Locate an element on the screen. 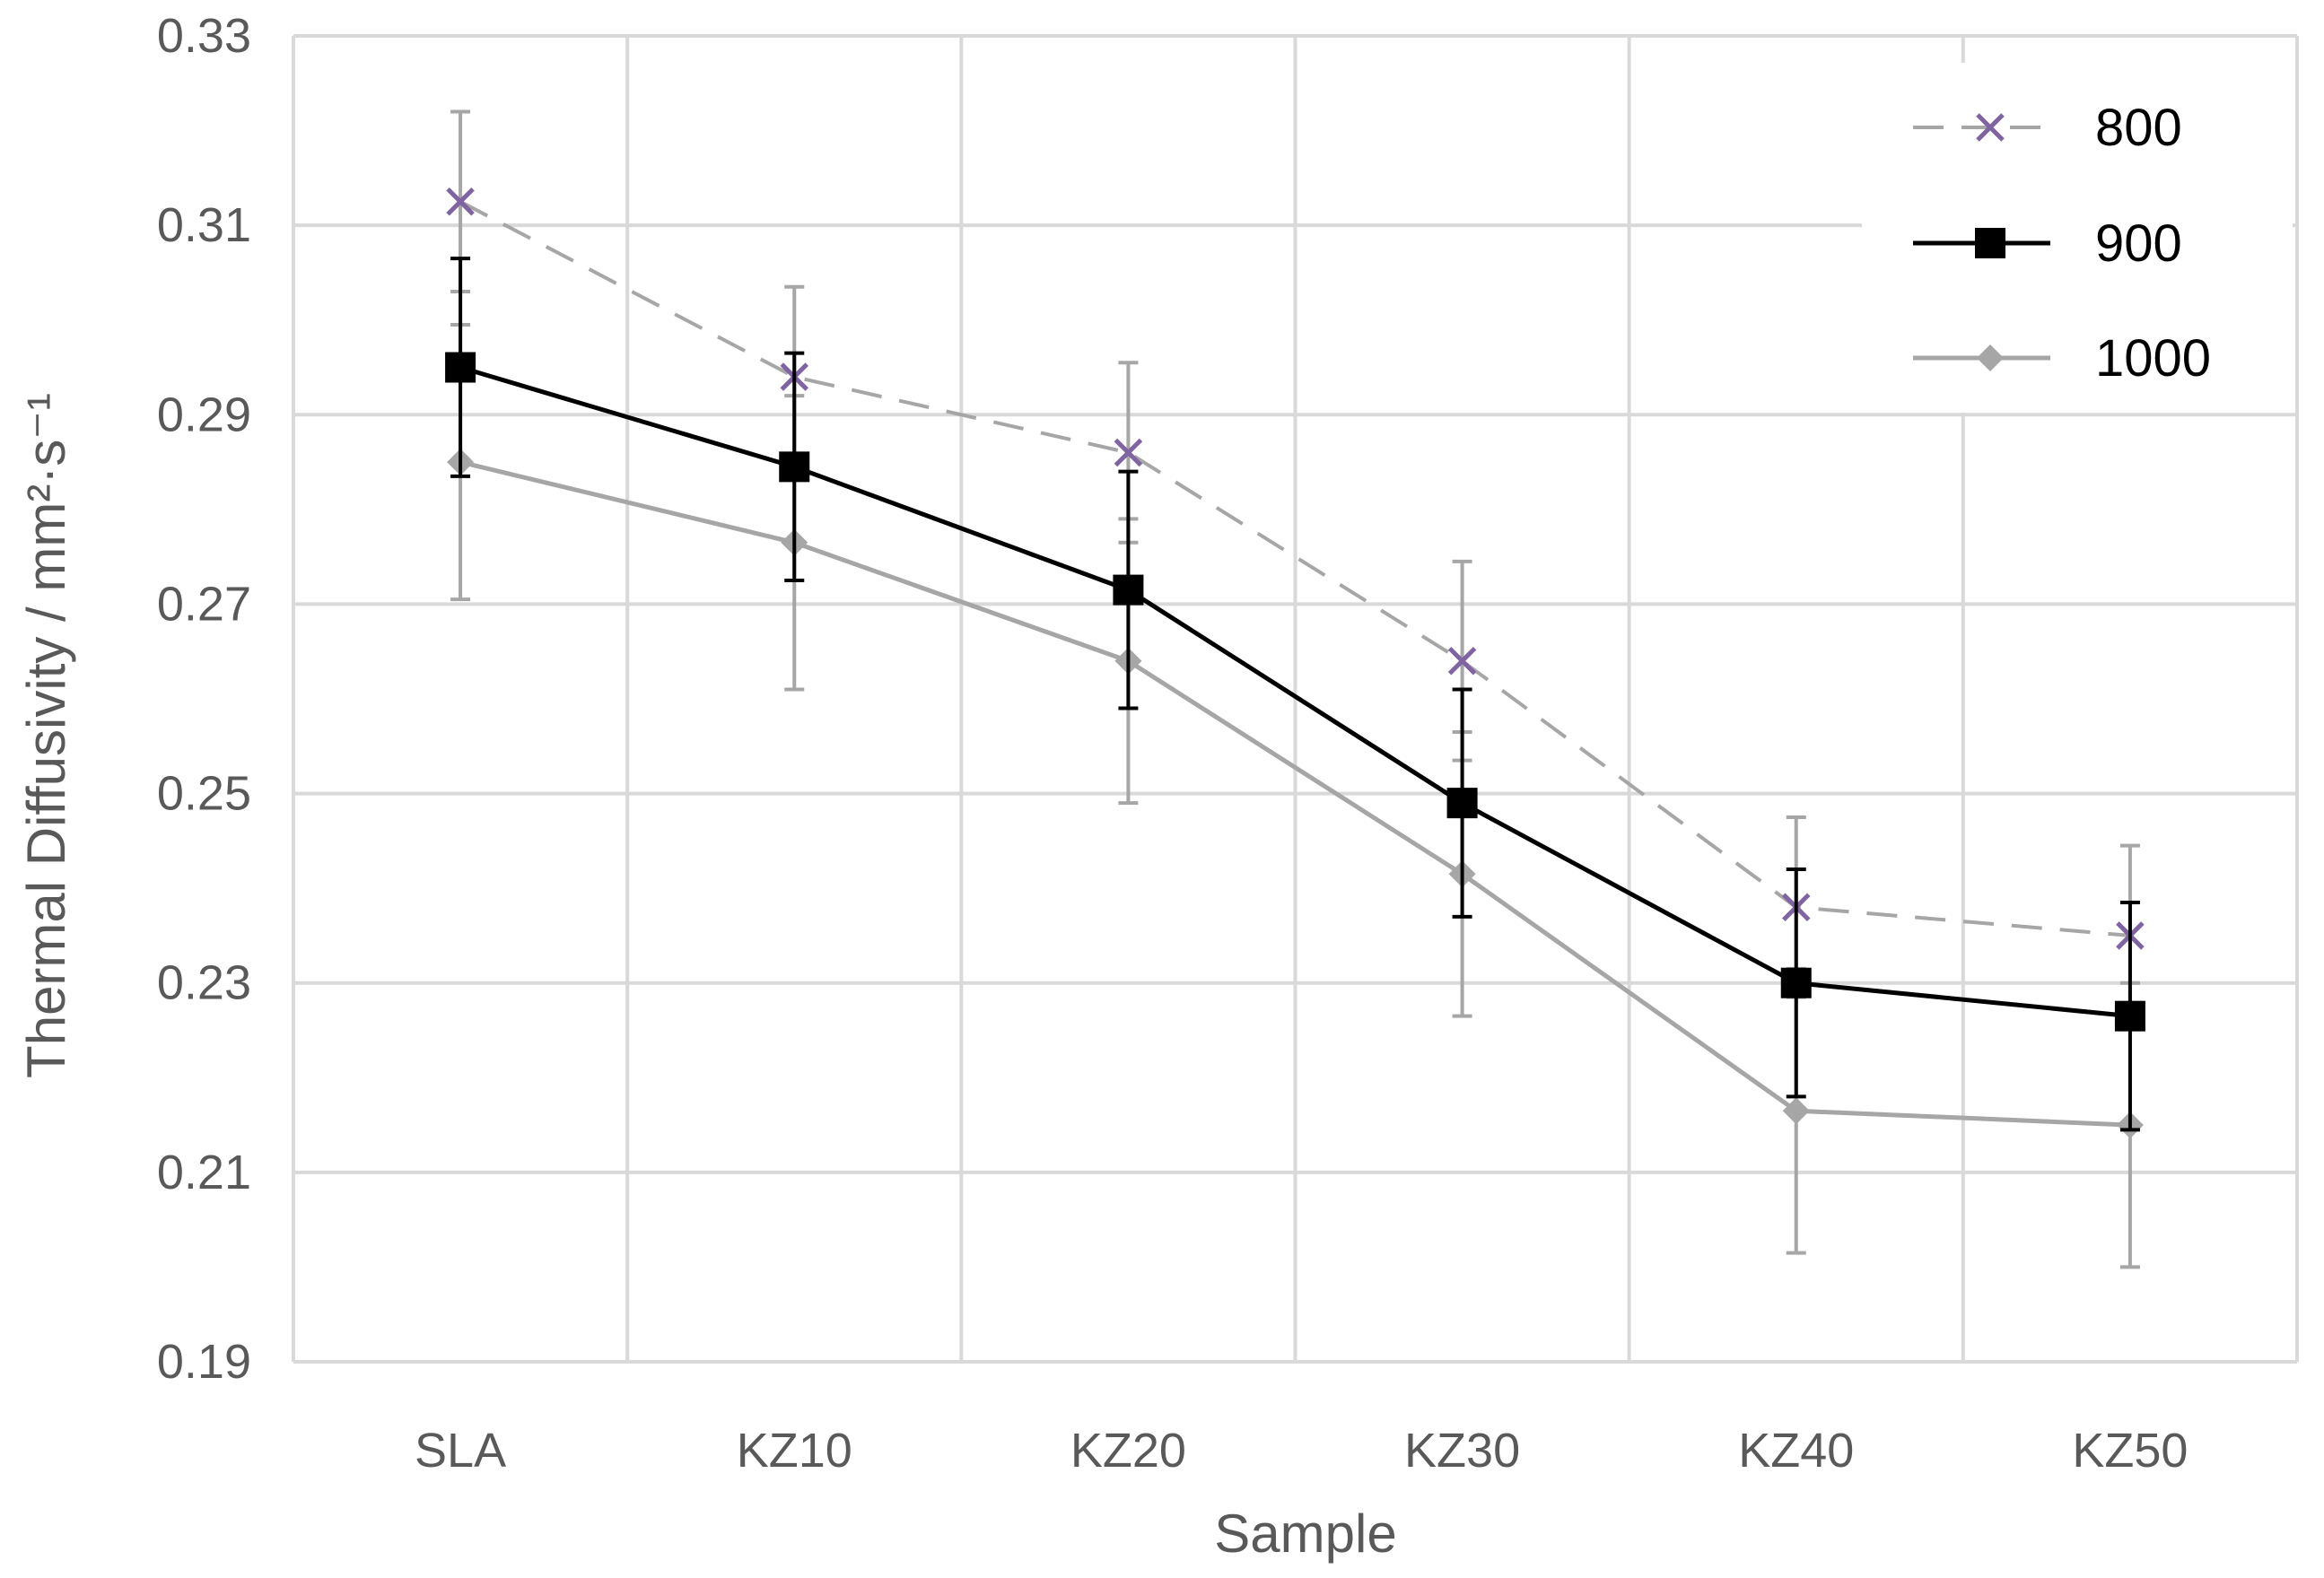 This screenshot has width=2324, height=1578. y-axis-title: Thermal Diffusivity / mm²·s⁻¹ is located at coordinates (46, 735).